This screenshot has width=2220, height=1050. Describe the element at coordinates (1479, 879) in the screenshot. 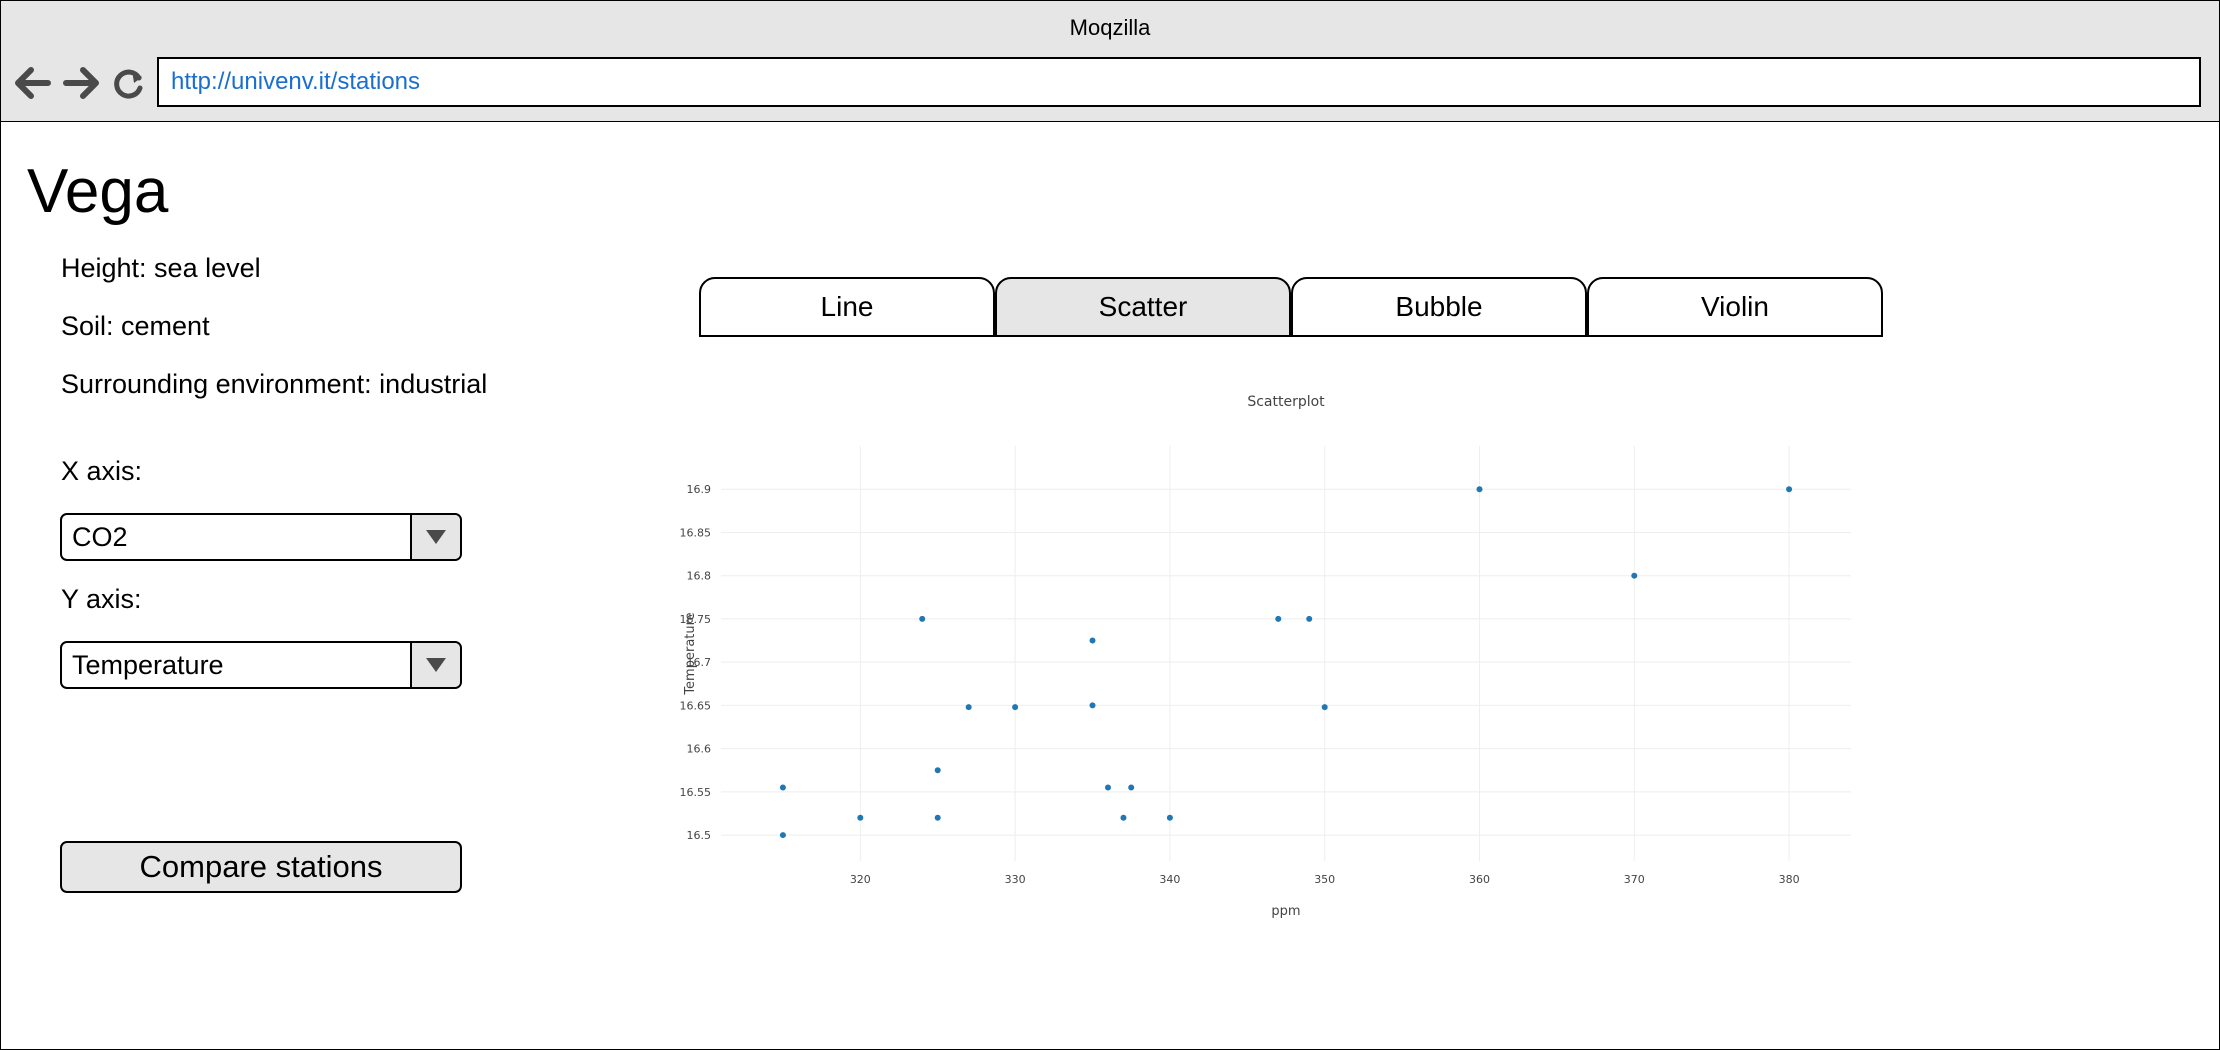

I see `x-tick-label: 360` at that location.